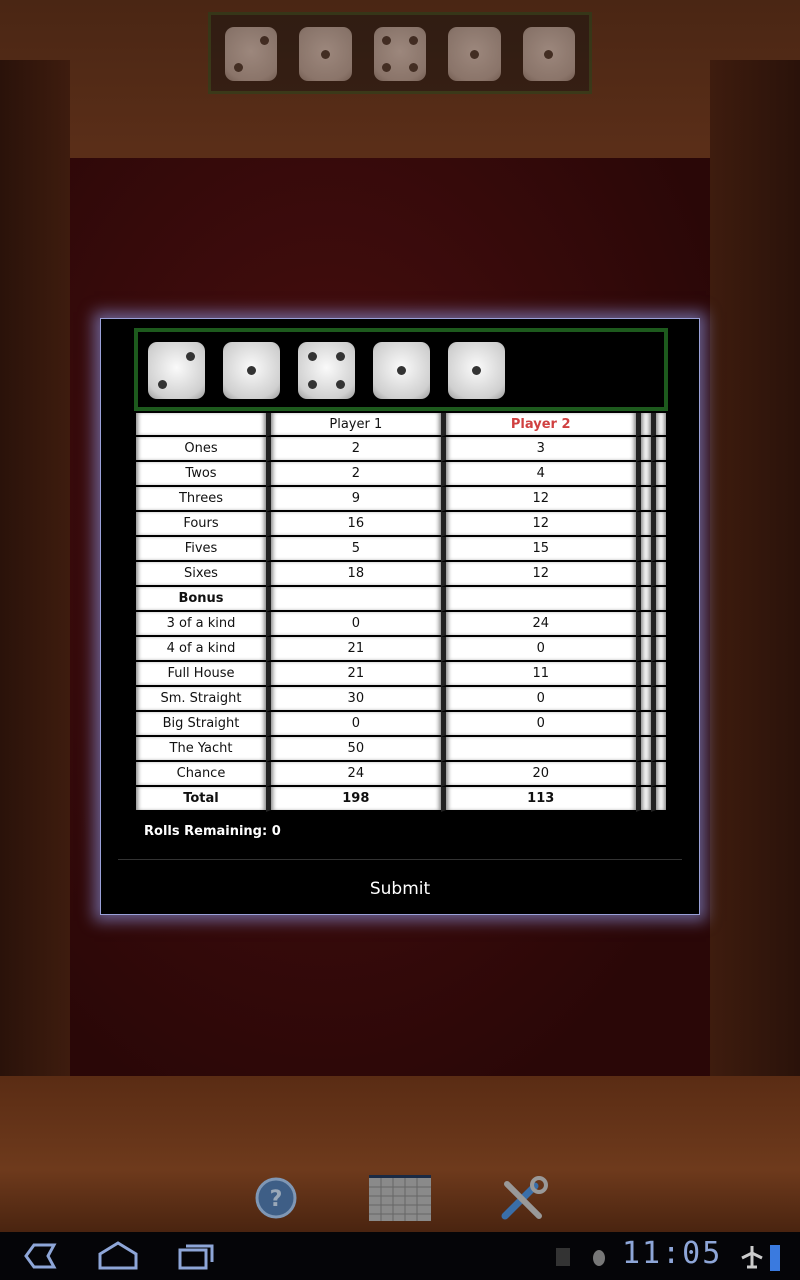 The width and height of the screenshot is (800, 1280). I want to click on player-1-score, so click(353, 599).